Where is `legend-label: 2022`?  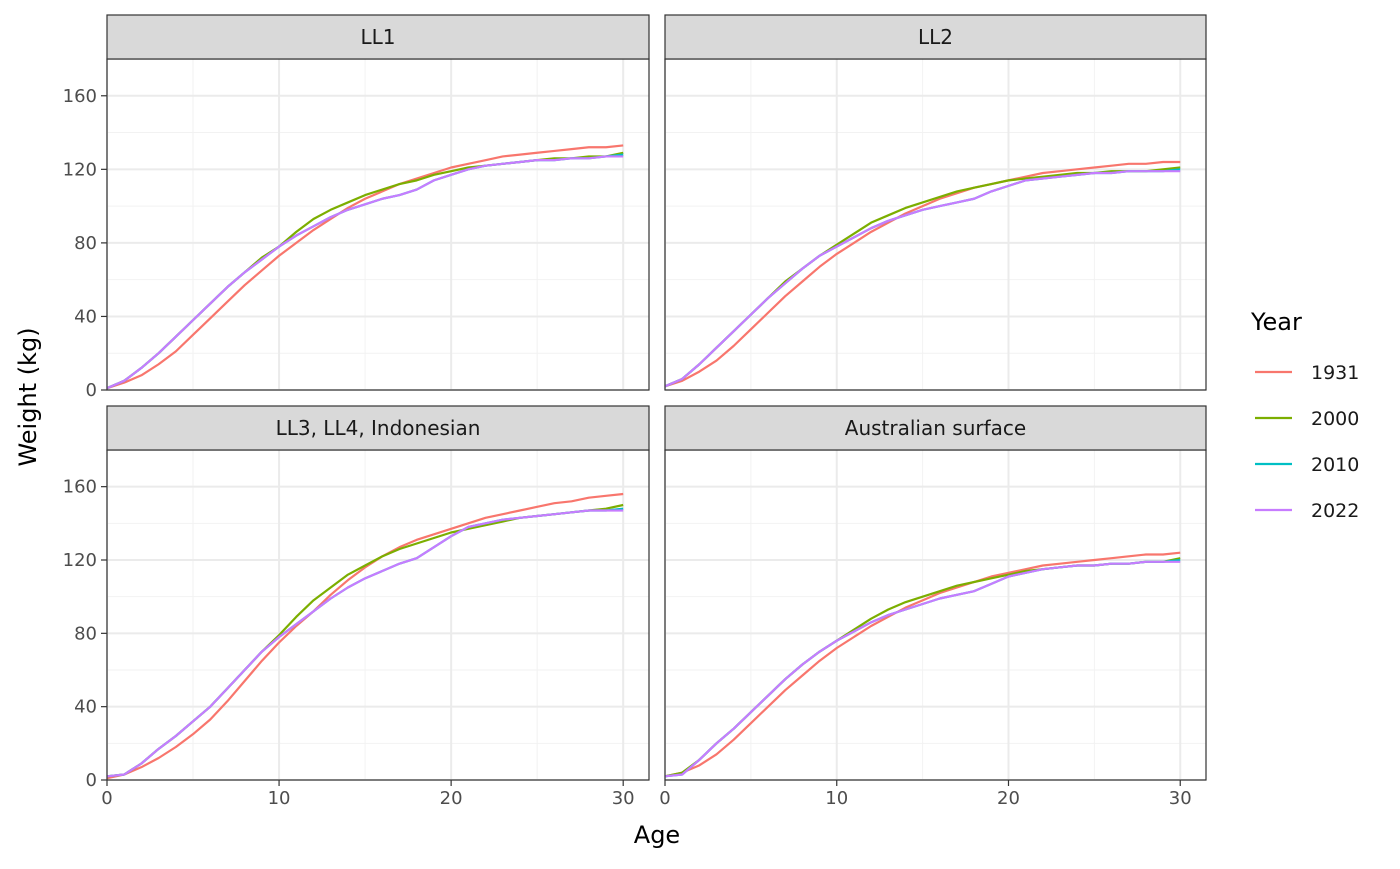
legend-label: 2022 is located at coordinates (1335, 511).